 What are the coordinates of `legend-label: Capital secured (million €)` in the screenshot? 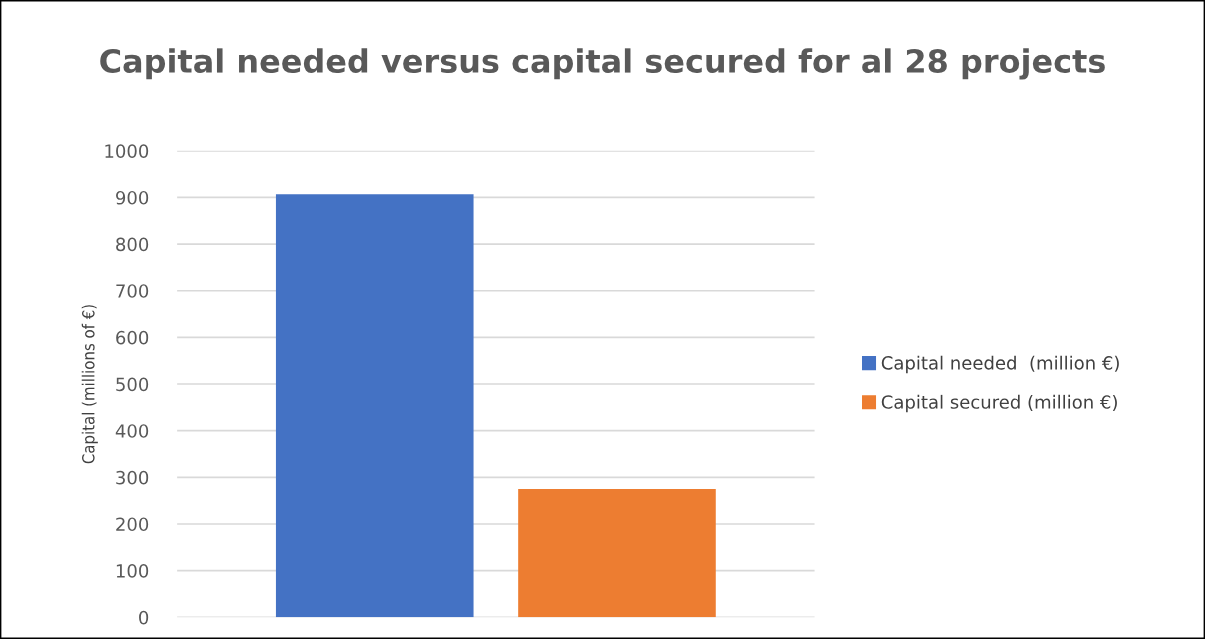 It's located at (999, 403).